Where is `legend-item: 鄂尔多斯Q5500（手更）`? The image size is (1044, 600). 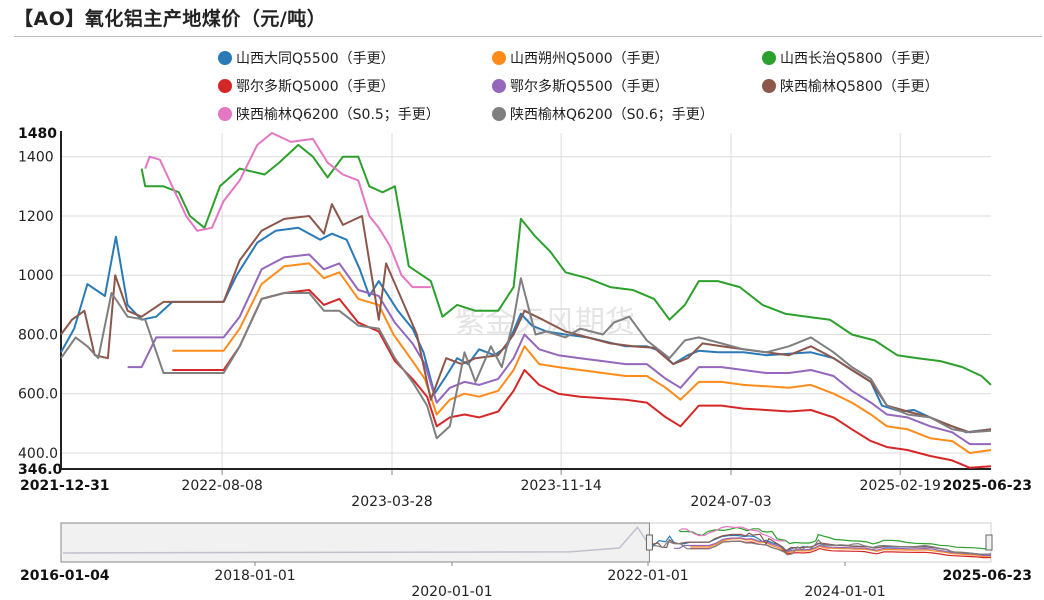
legend-item: 鄂尔多斯Q5500（手更） is located at coordinates (580, 86).